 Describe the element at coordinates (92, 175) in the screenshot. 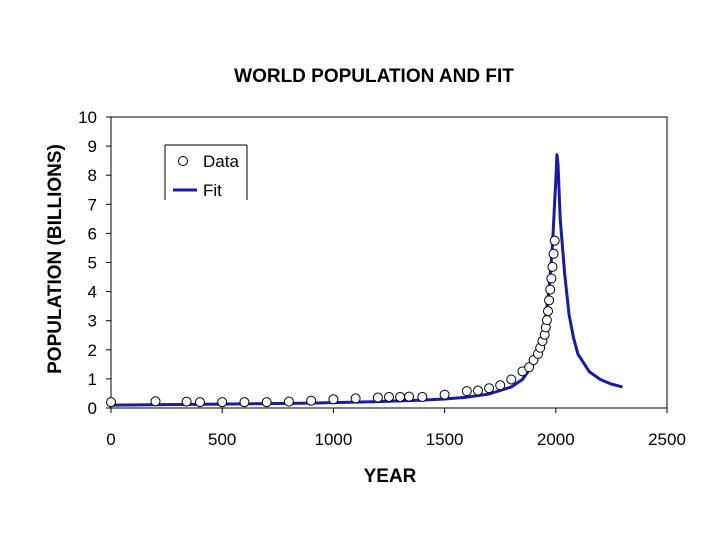

I see `y-tick-label: 8` at that location.